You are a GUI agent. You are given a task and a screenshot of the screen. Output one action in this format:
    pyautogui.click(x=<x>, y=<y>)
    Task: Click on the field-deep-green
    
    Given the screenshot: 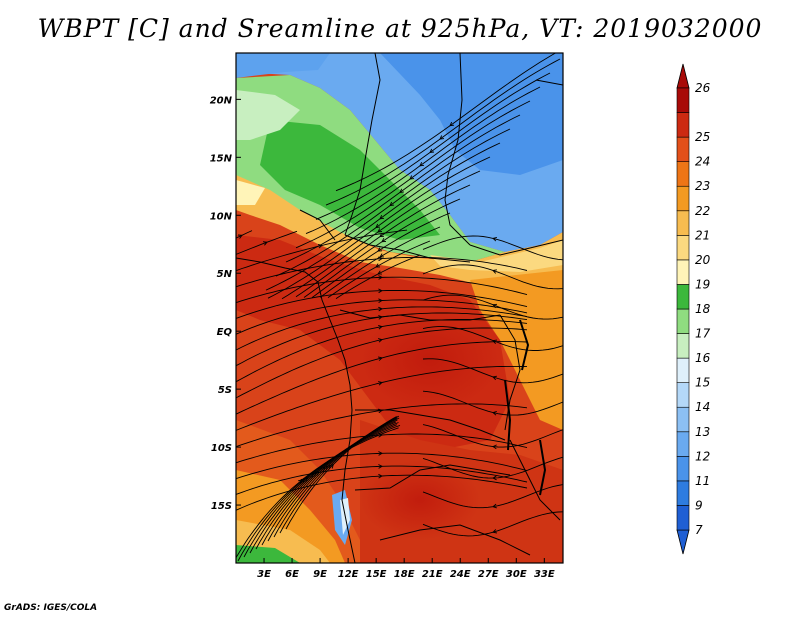 What is the action you would take?
    pyautogui.click(x=350, y=180)
    